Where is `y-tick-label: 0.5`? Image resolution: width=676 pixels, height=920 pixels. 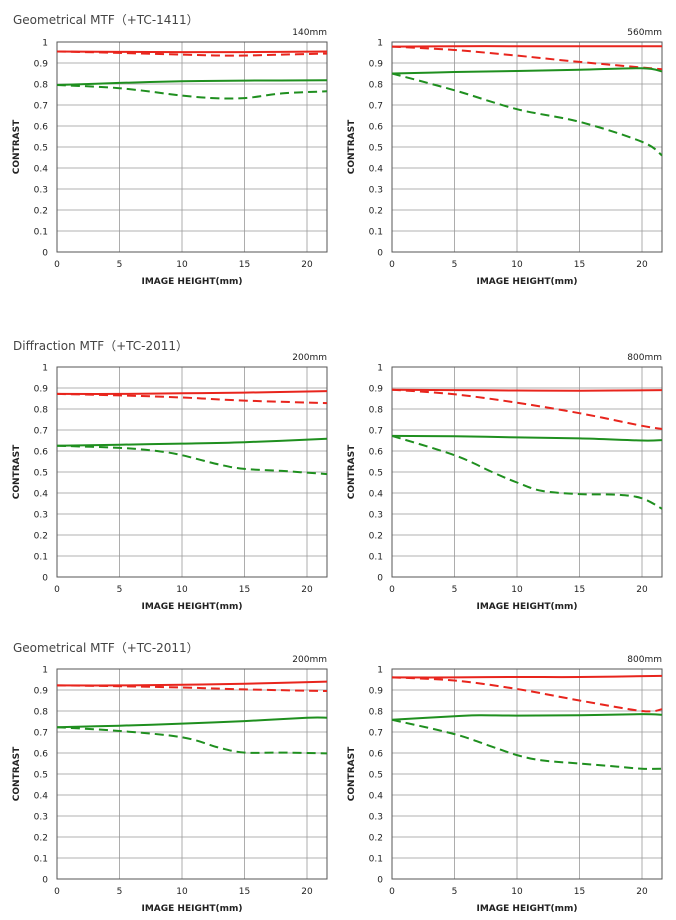 y-tick-label: 0.5 is located at coordinates (41, 776).